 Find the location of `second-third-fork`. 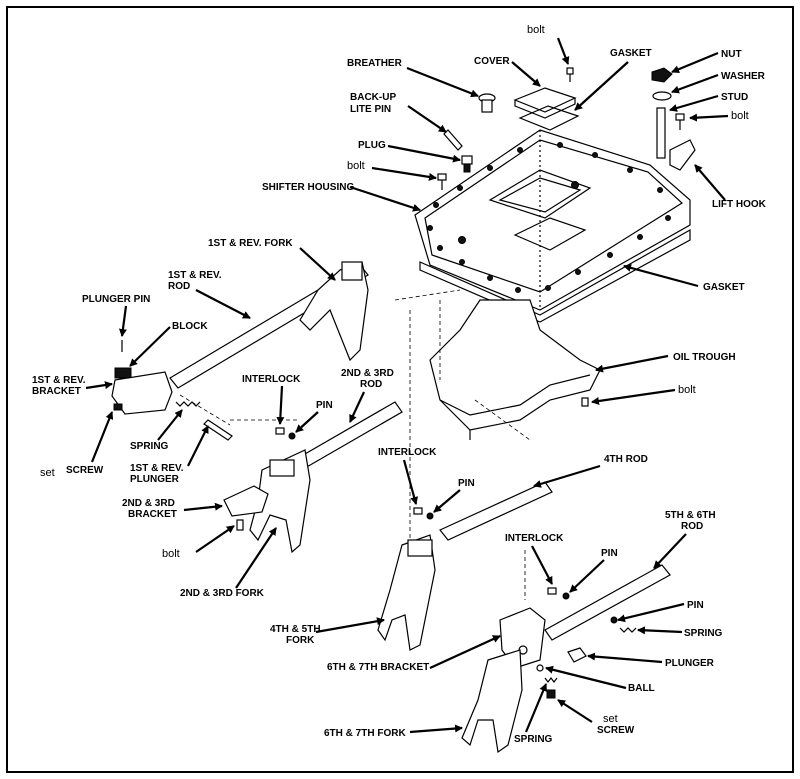

second-third-fork is located at coordinates (280, 501).